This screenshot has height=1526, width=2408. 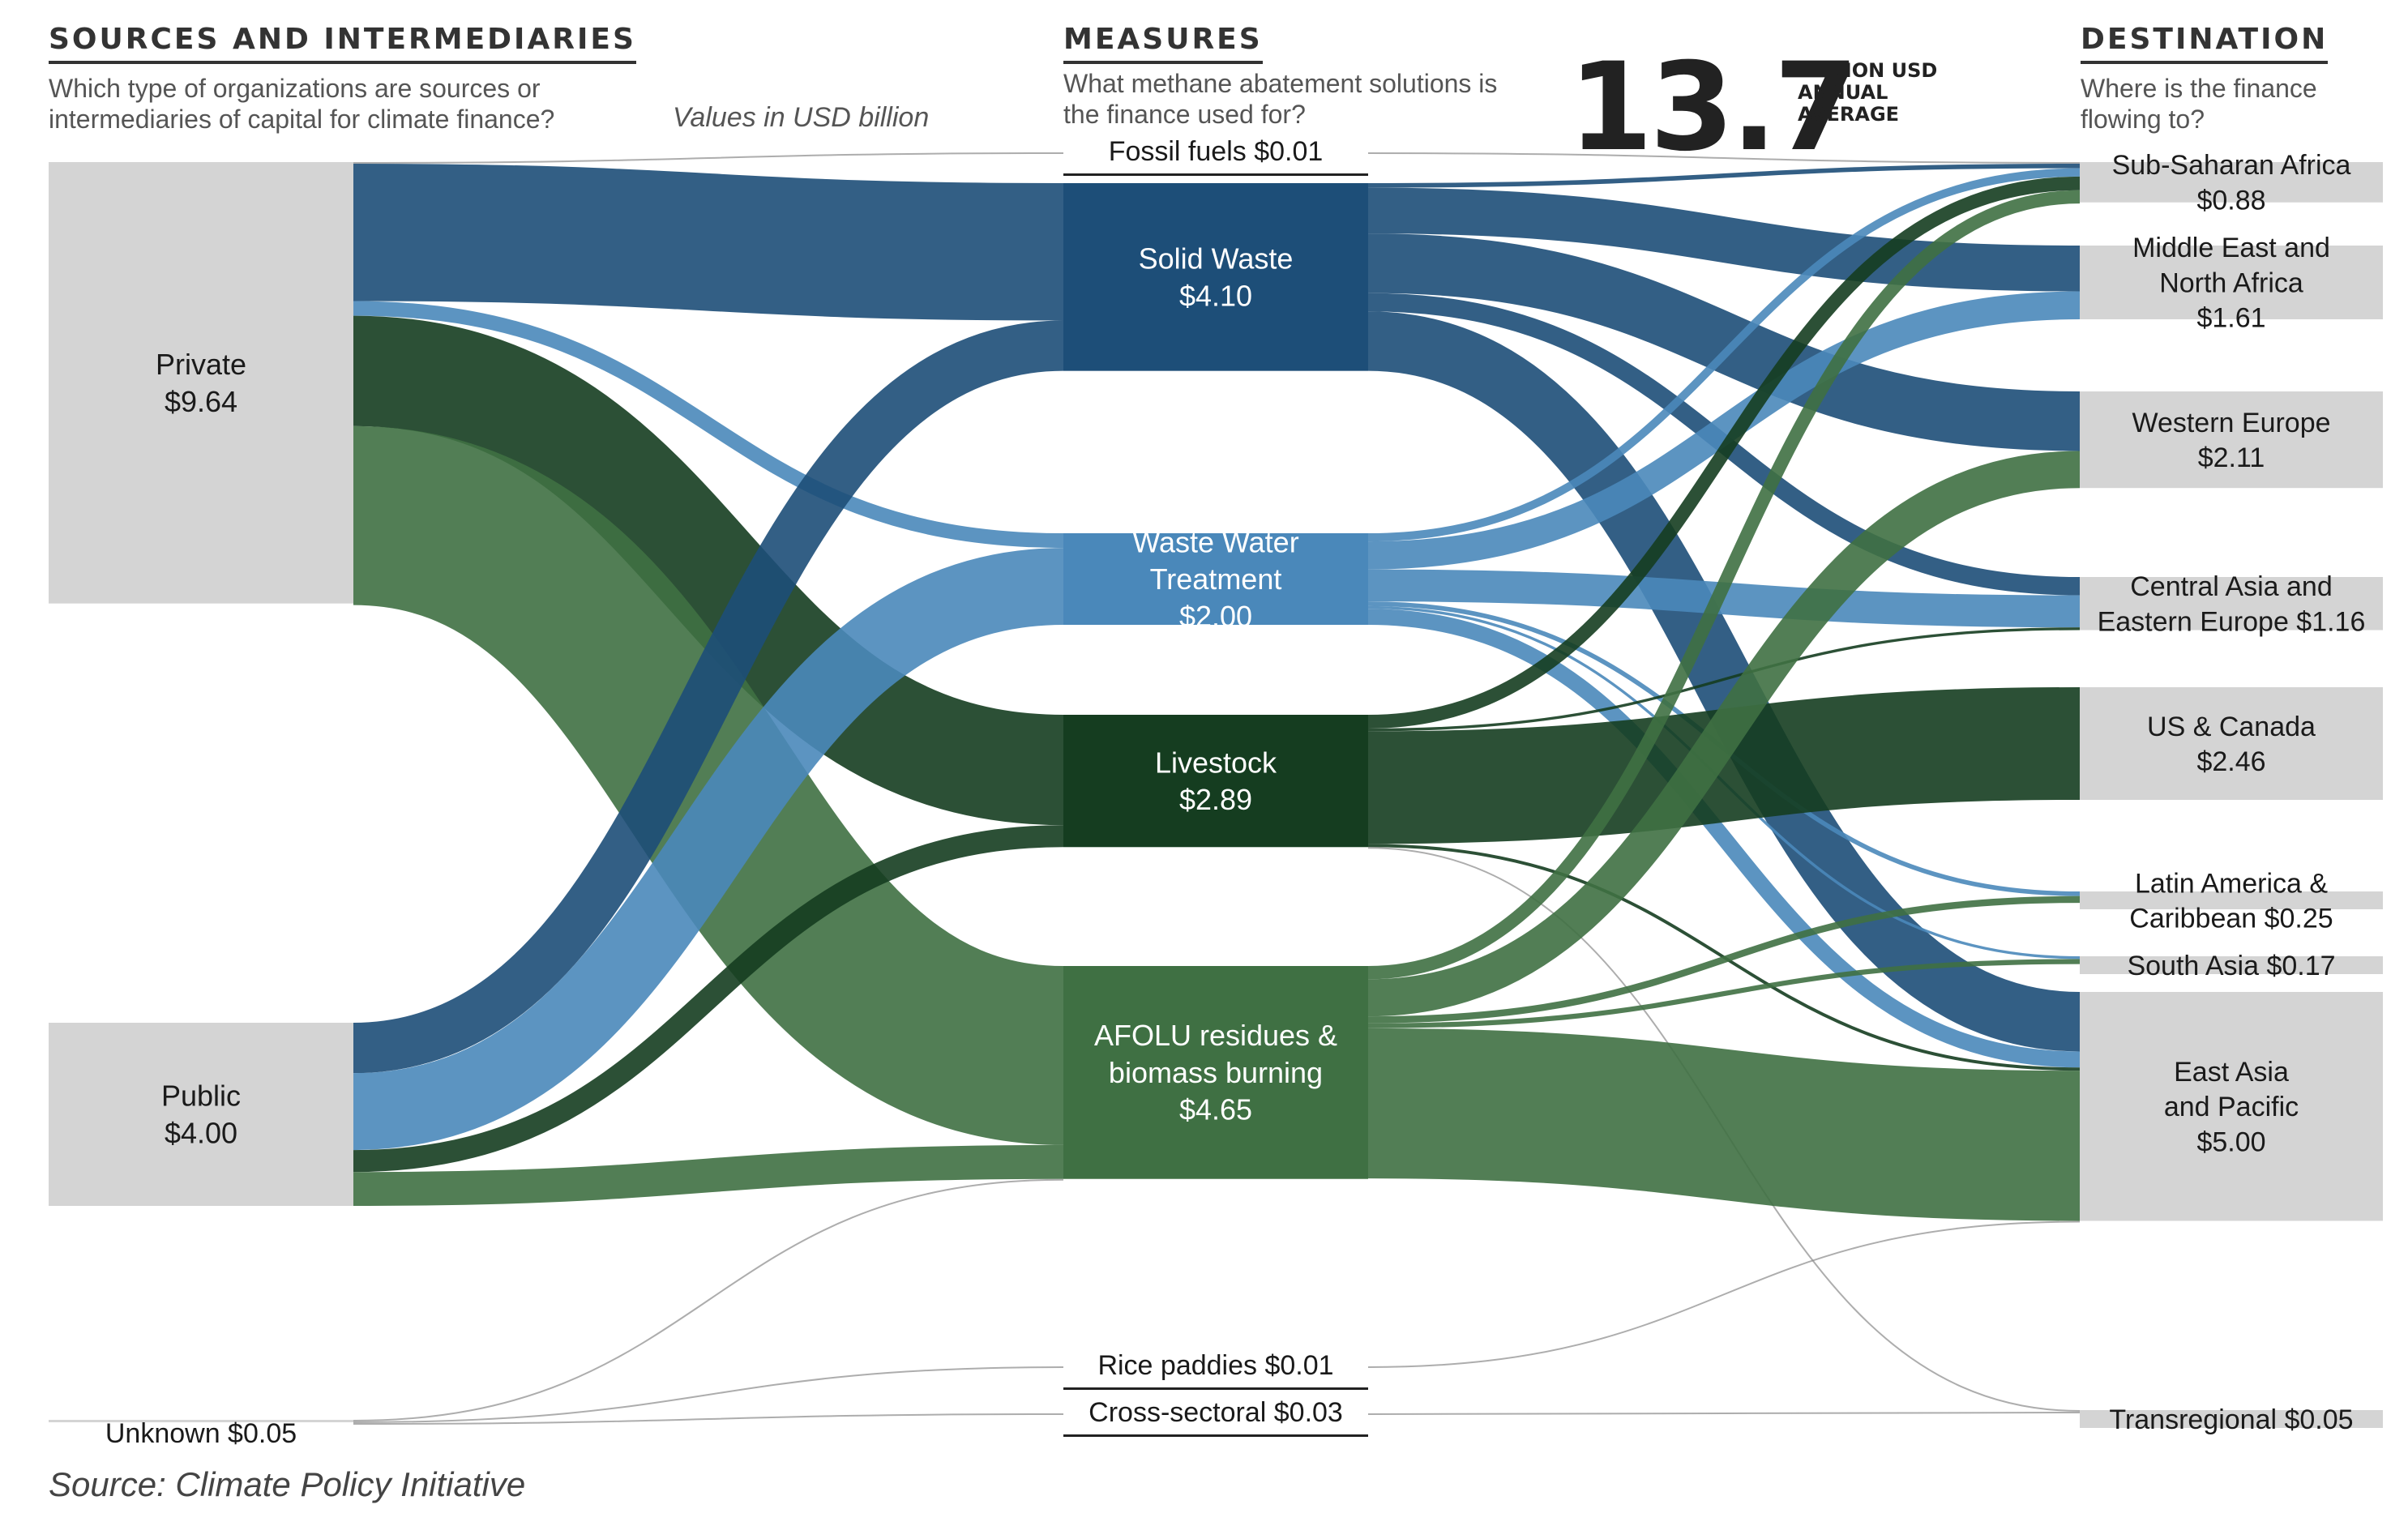 I want to click on destination-node-latin-america-and-caribbean, so click(x=2231, y=900).